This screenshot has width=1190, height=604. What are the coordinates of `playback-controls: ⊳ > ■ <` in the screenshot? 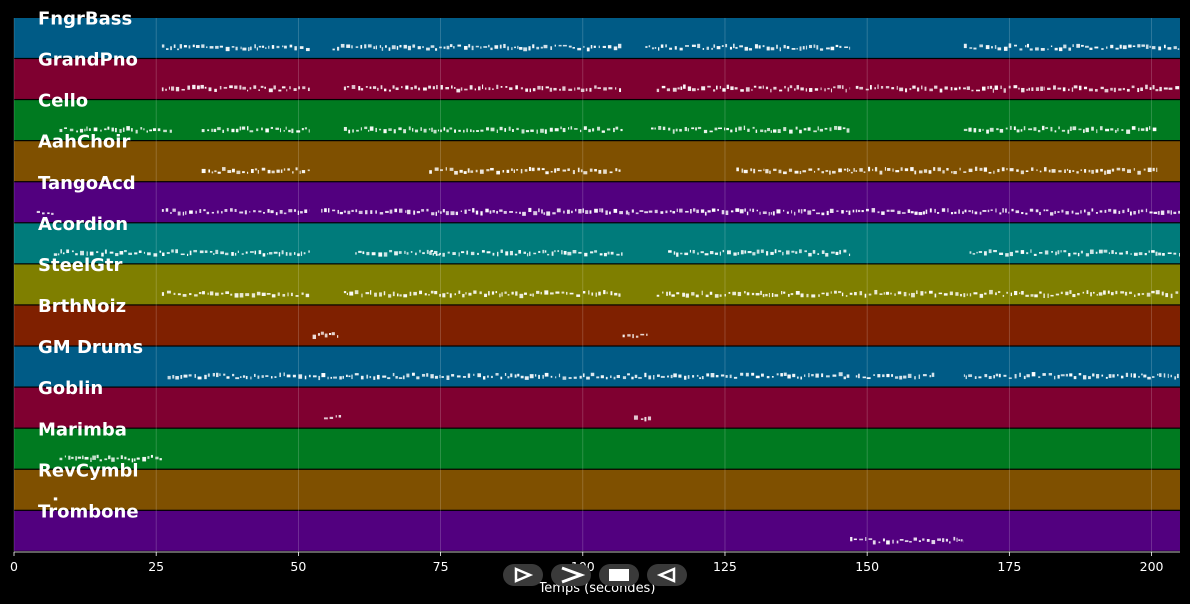 It's located at (598, 575).